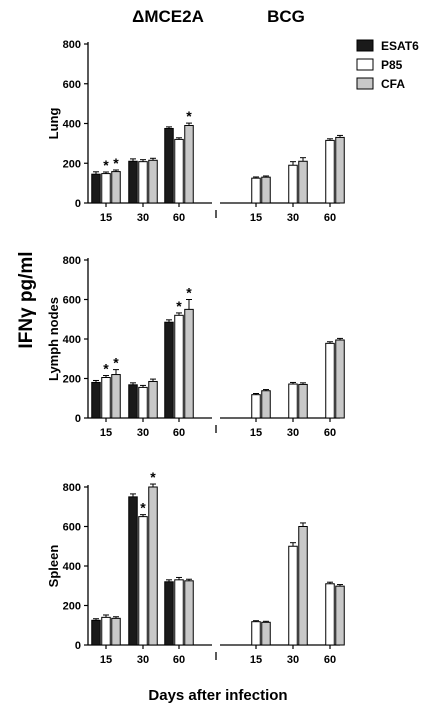  I want to click on panel-ylabel-lymph-nodes: Lymph nodes, so click(53, 339).